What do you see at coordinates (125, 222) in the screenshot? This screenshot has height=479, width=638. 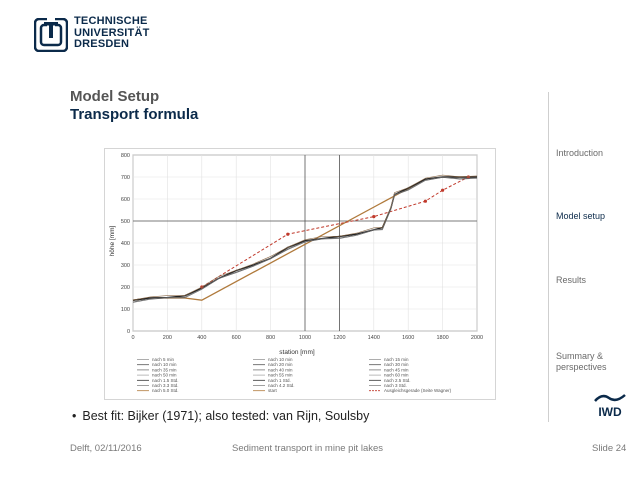 I see `y-tick-label: 500` at bounding box center [125, 222].